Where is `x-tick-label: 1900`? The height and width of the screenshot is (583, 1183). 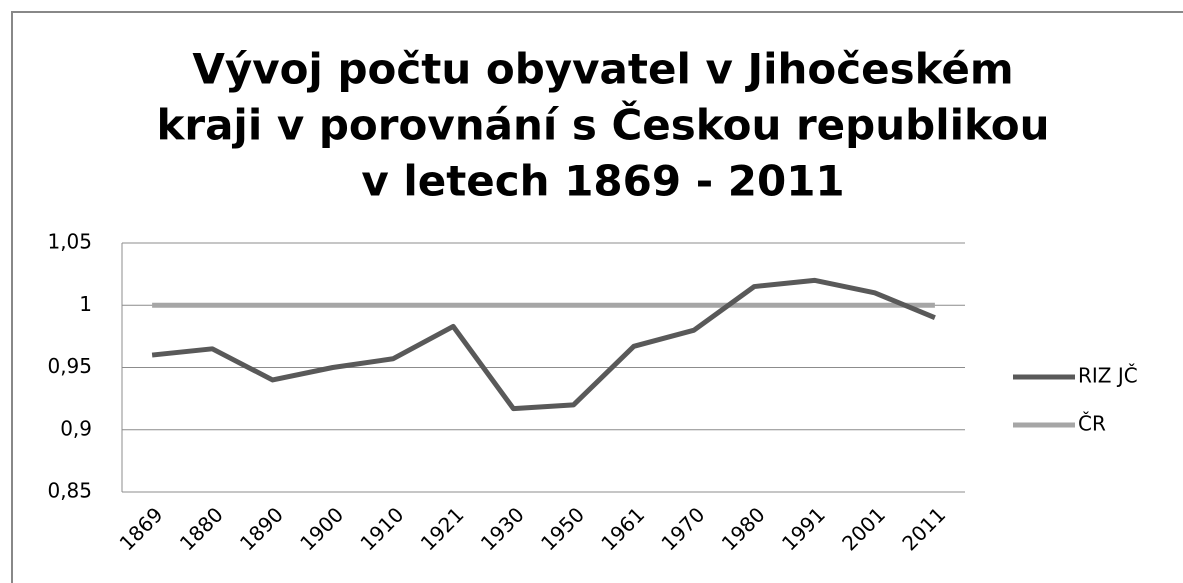
x-tick-label: 1900 is located at coordinates (321, 528).